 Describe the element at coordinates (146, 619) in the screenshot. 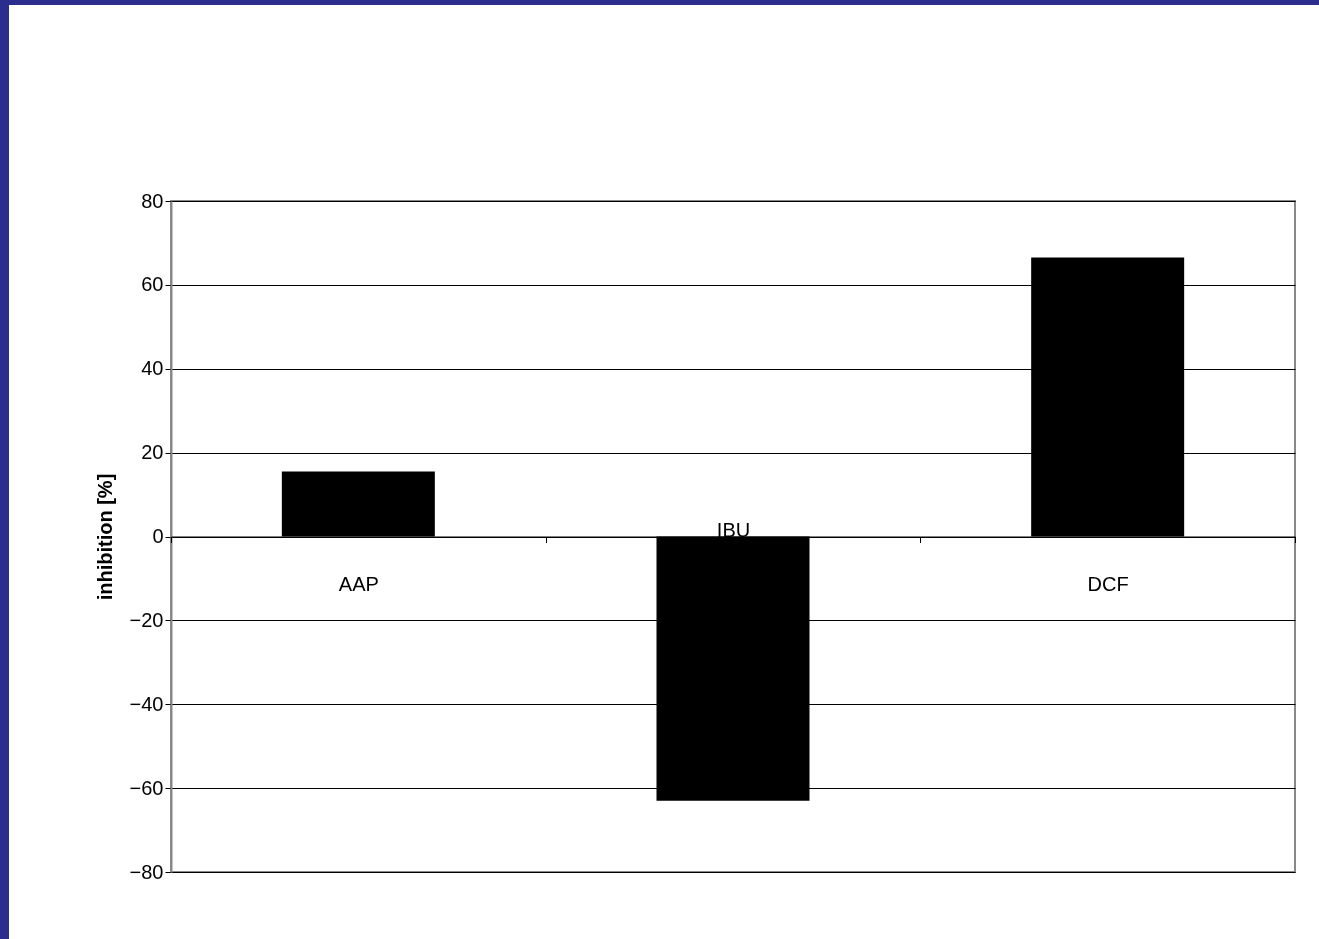

I see `y-tick-label: −20` at that location.